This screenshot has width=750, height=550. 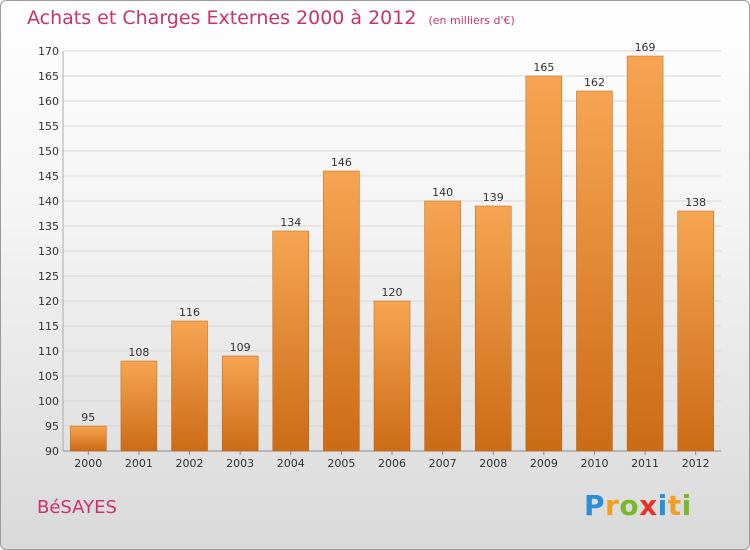 What do you see at coordinates (595, 505) in the screenshot?
I see `logo-letter: P` at bounding box center [595, 505].